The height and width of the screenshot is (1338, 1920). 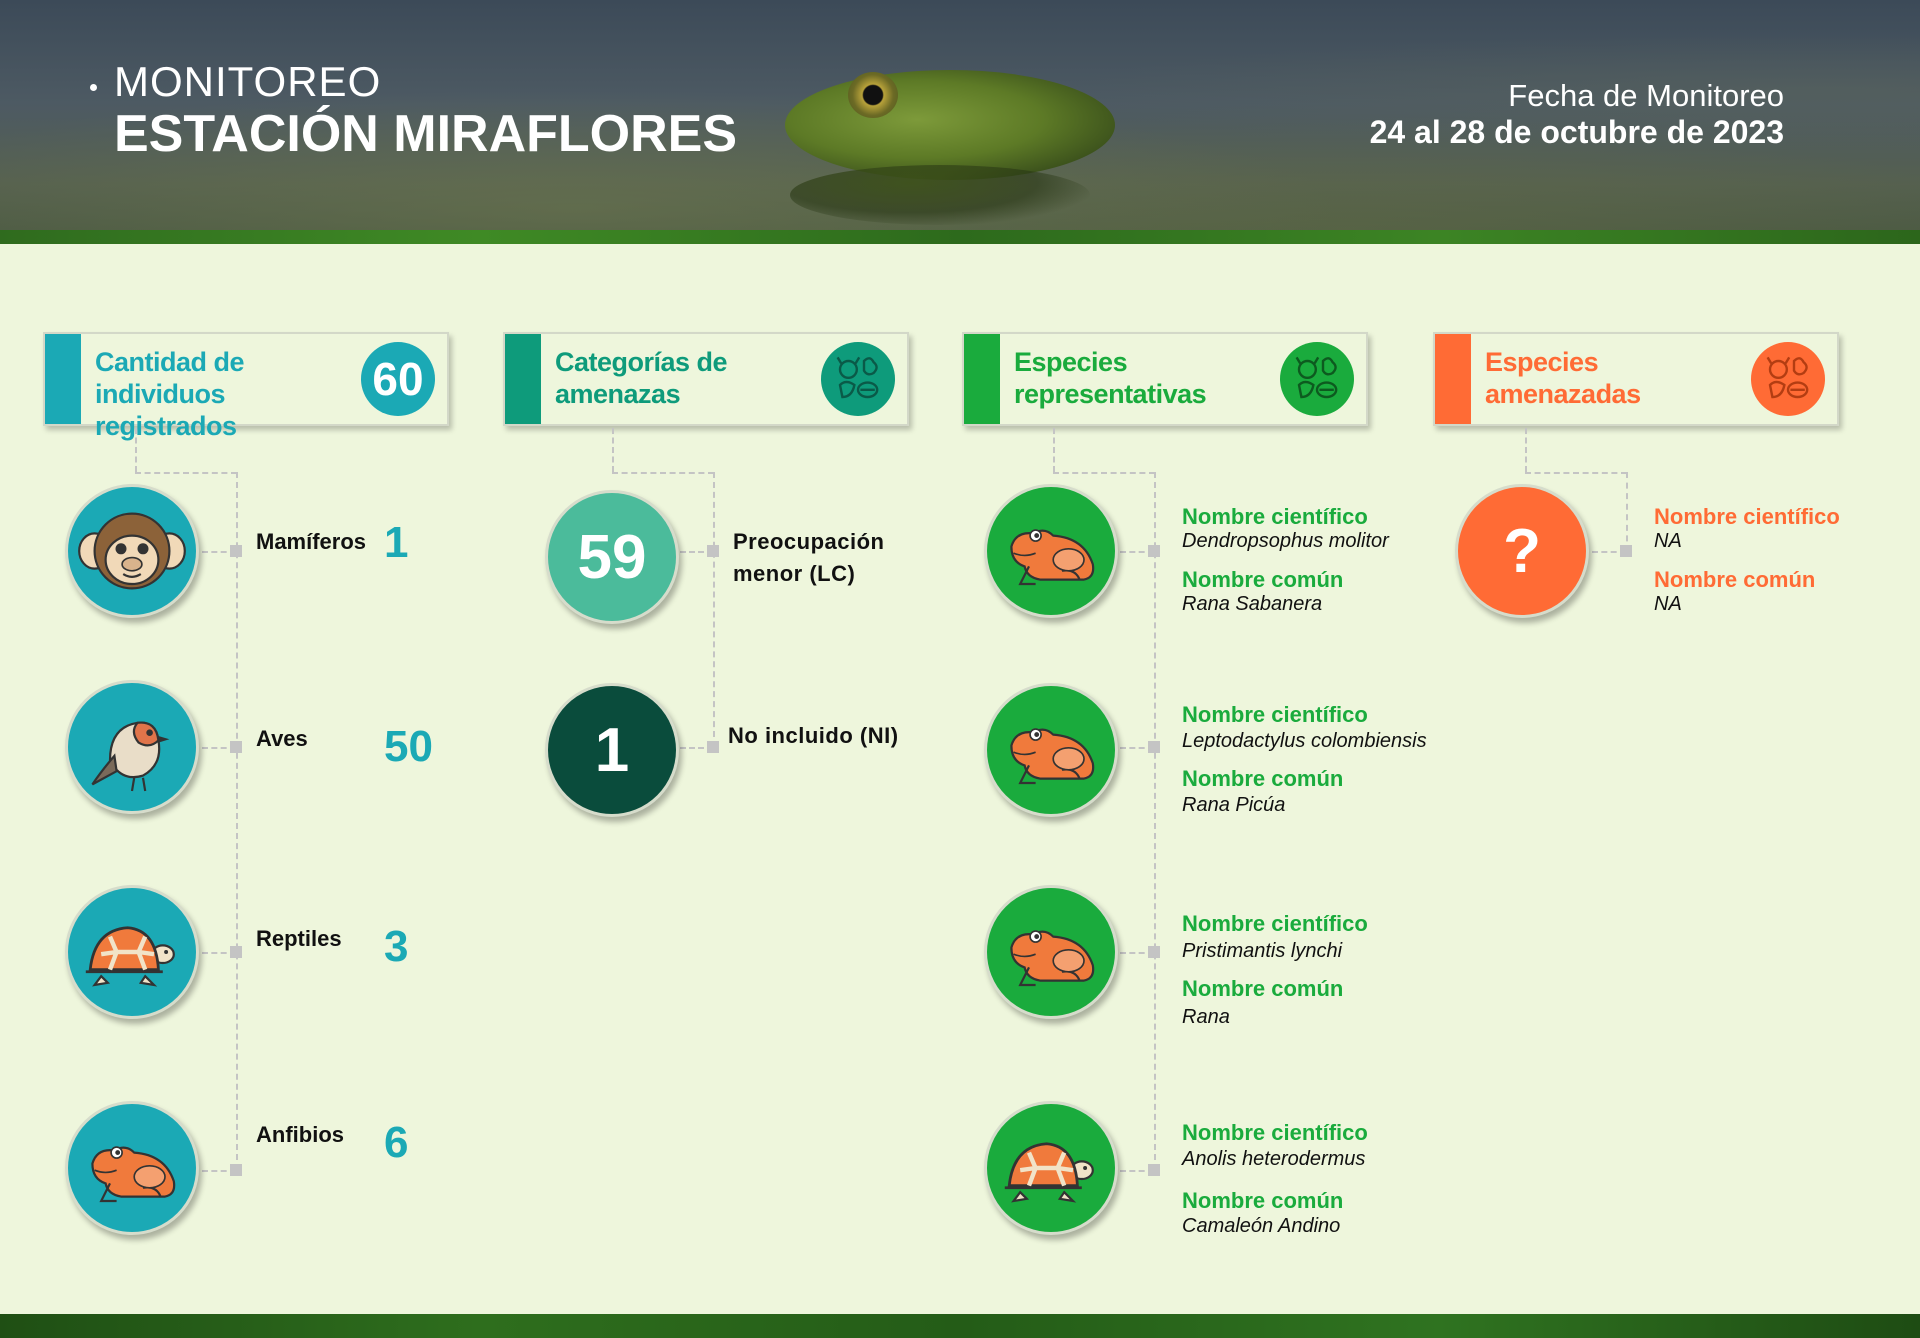 I want to click on endangered-common-label: Nombre común, so click(x=1735, y=579).